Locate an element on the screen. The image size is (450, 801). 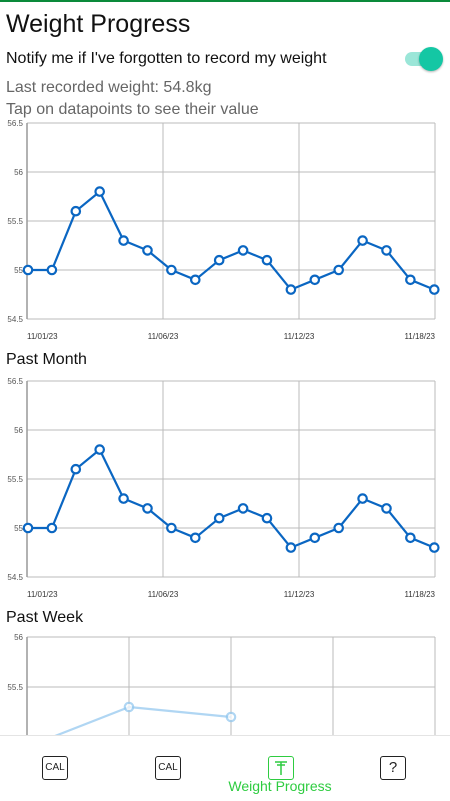
nav-calendar: CAL is located at coordinates (168, 768).